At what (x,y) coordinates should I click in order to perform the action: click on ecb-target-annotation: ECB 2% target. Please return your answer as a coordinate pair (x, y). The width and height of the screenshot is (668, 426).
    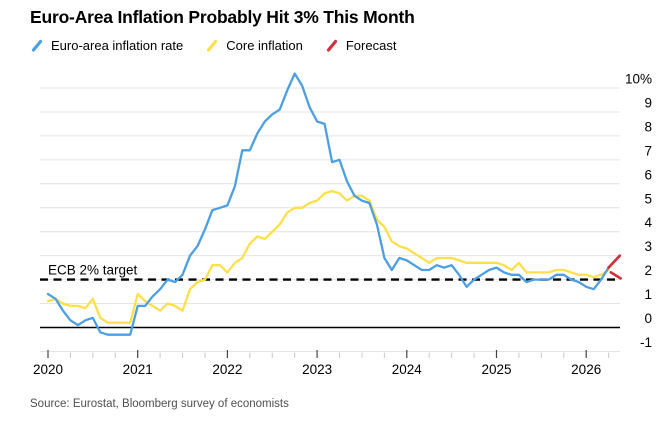
    Looking at the image, I should click on (93, 270).